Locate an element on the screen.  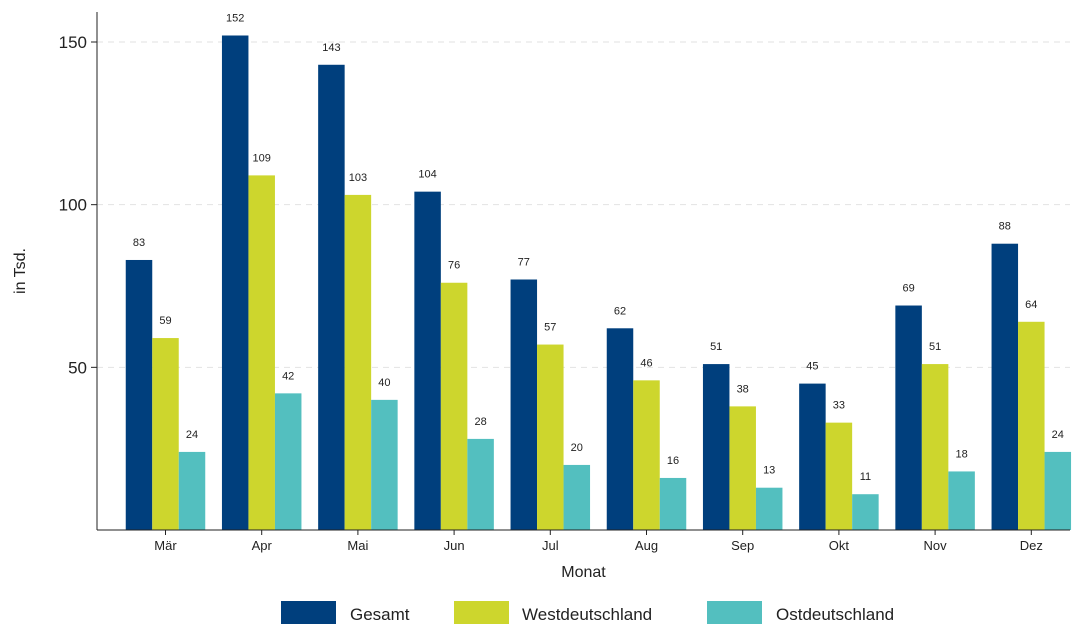
x-tick-label: Apr is located at coordinates (262, 545).